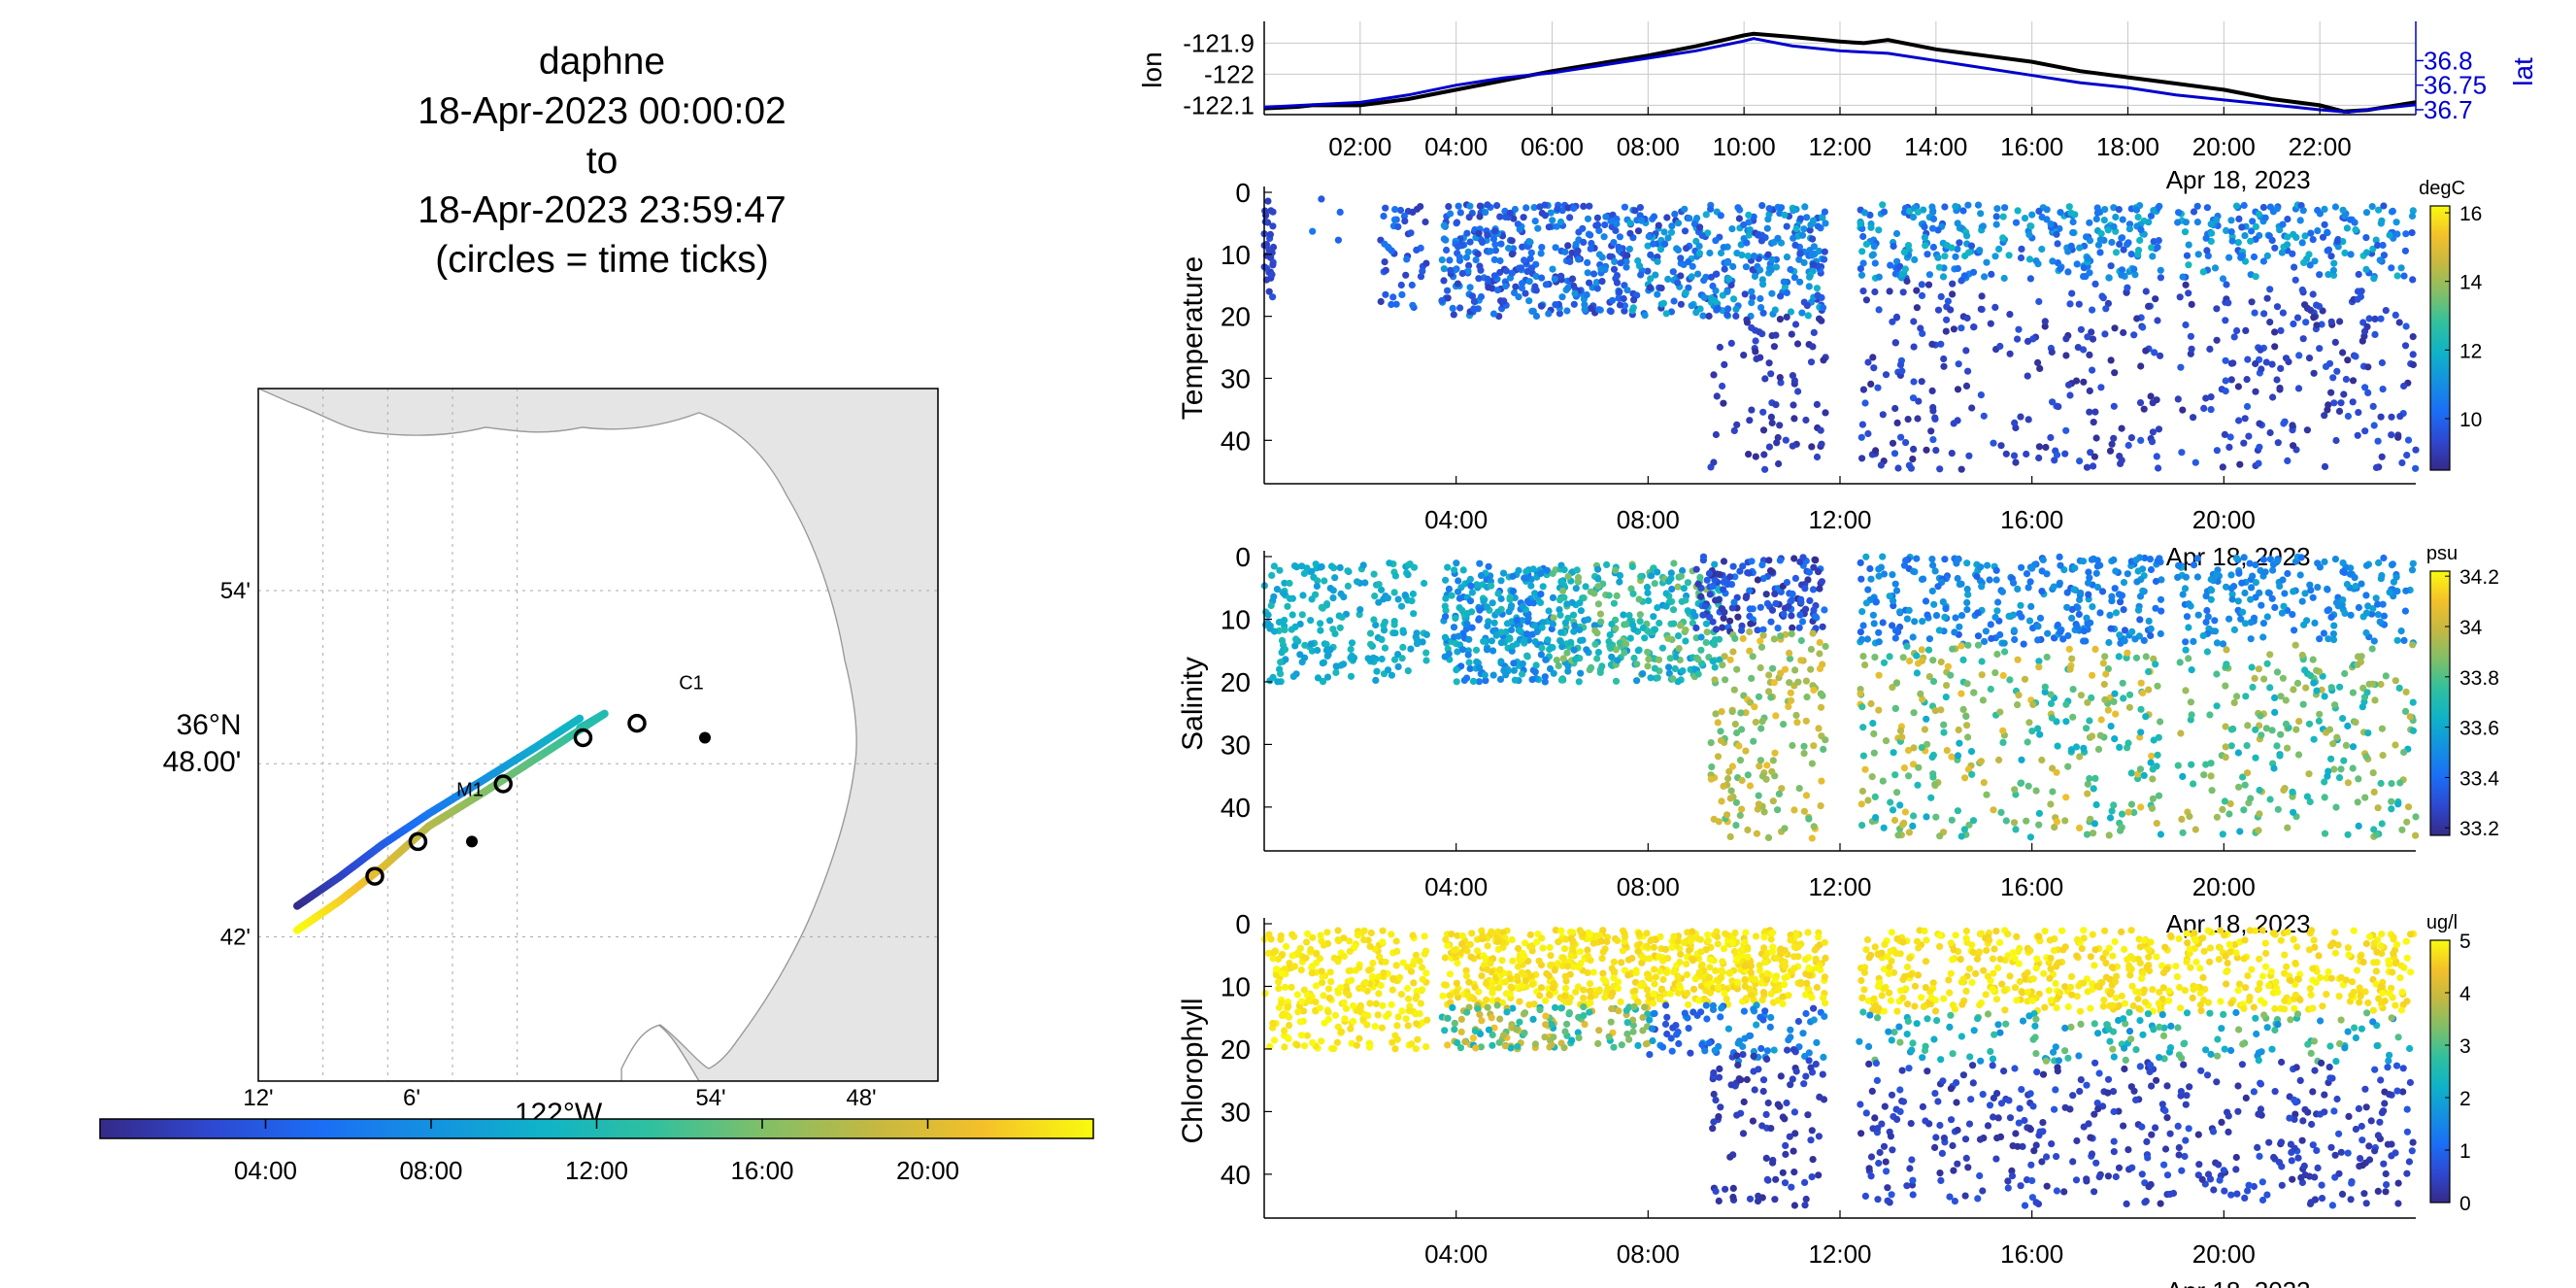 The width and height of the screenshot is (2576, 1288). What do you see at coordinates (1243, 193) in the screenshot?
I see `y-tick-label: 0` at bounding box center [1243, 193].